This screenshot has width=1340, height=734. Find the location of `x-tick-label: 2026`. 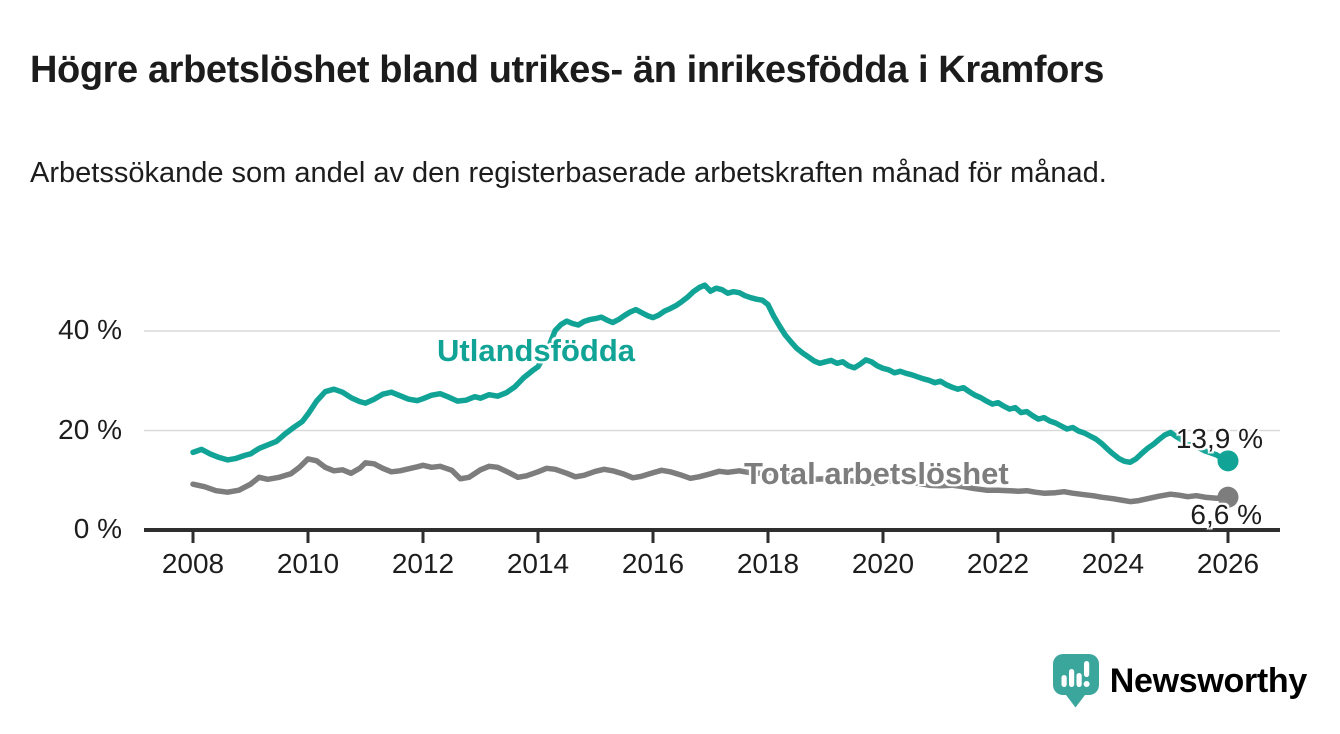

x-tick-label: 2026 is located at coordinates (1228, 563).